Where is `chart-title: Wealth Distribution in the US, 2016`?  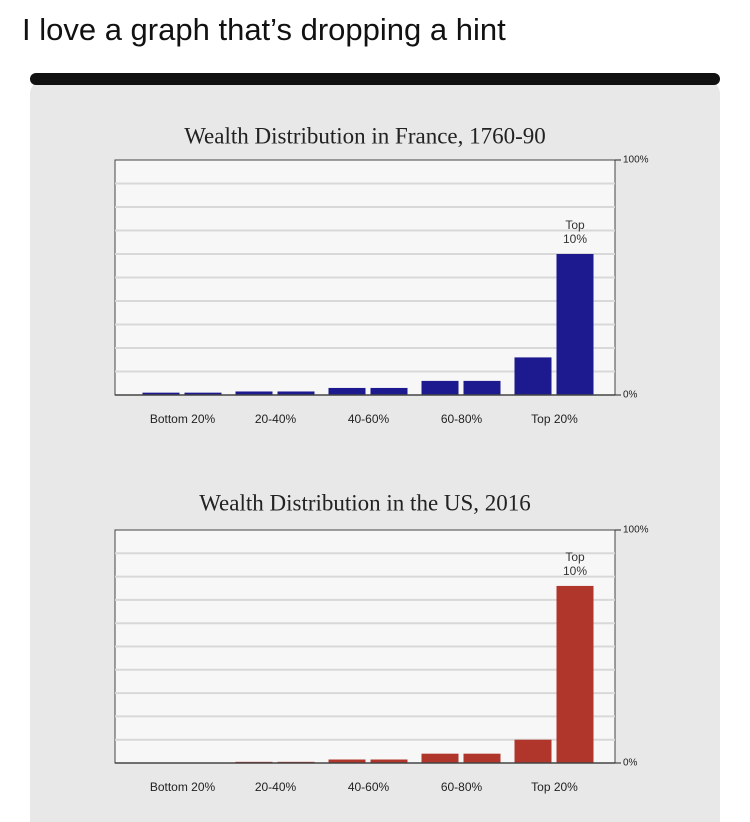
chart-title: Wealth Distribution in the US, 2016 is located at coordinates (365, 502).